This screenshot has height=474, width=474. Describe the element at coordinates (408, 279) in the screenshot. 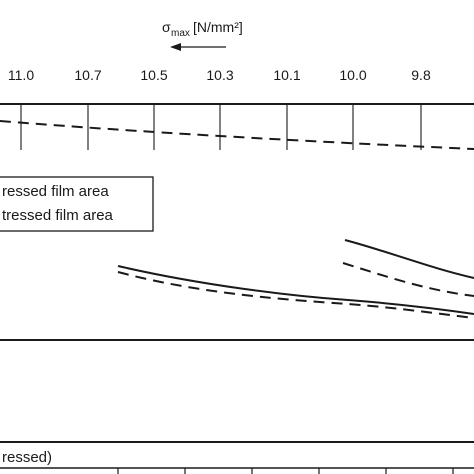

I see `series-middle-right-dashed` at that location.